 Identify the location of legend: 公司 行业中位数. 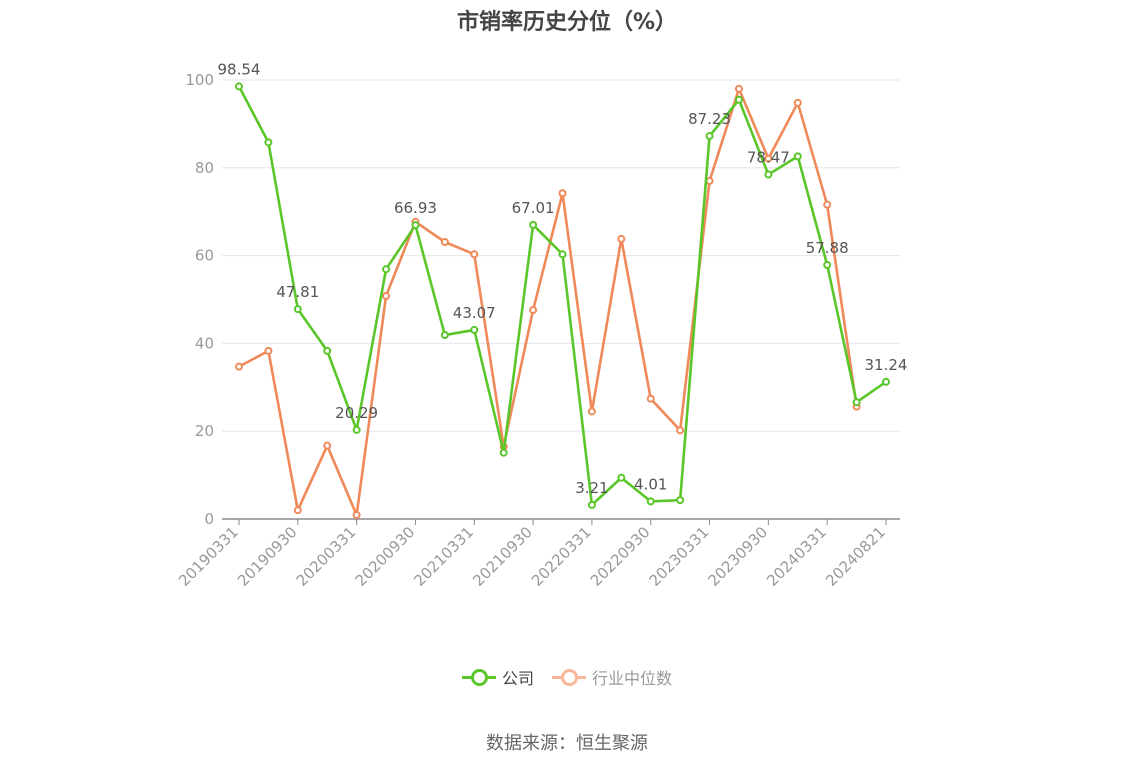
(567, 677).